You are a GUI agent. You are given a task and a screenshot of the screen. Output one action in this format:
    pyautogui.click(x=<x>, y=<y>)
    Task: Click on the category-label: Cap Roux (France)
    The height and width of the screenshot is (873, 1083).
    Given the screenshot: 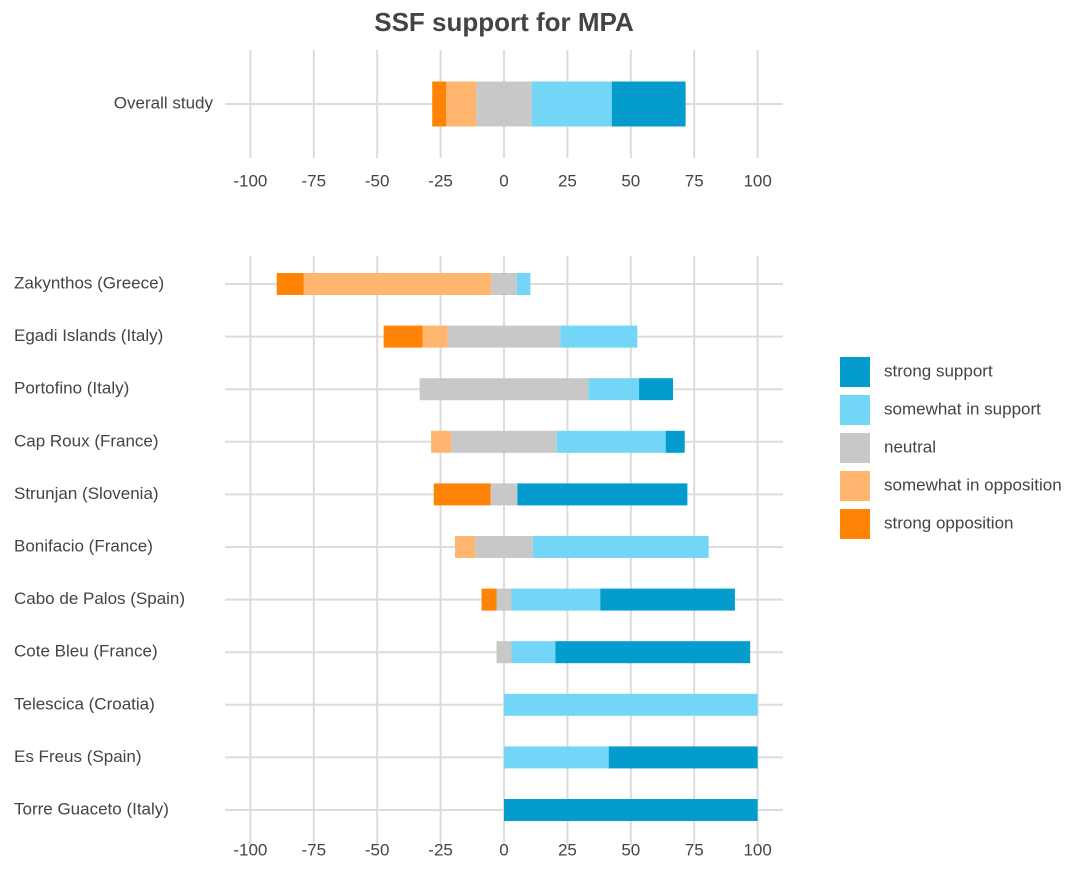 What is the action you would take?
    pyautogui.click(x=86, y=440)
    